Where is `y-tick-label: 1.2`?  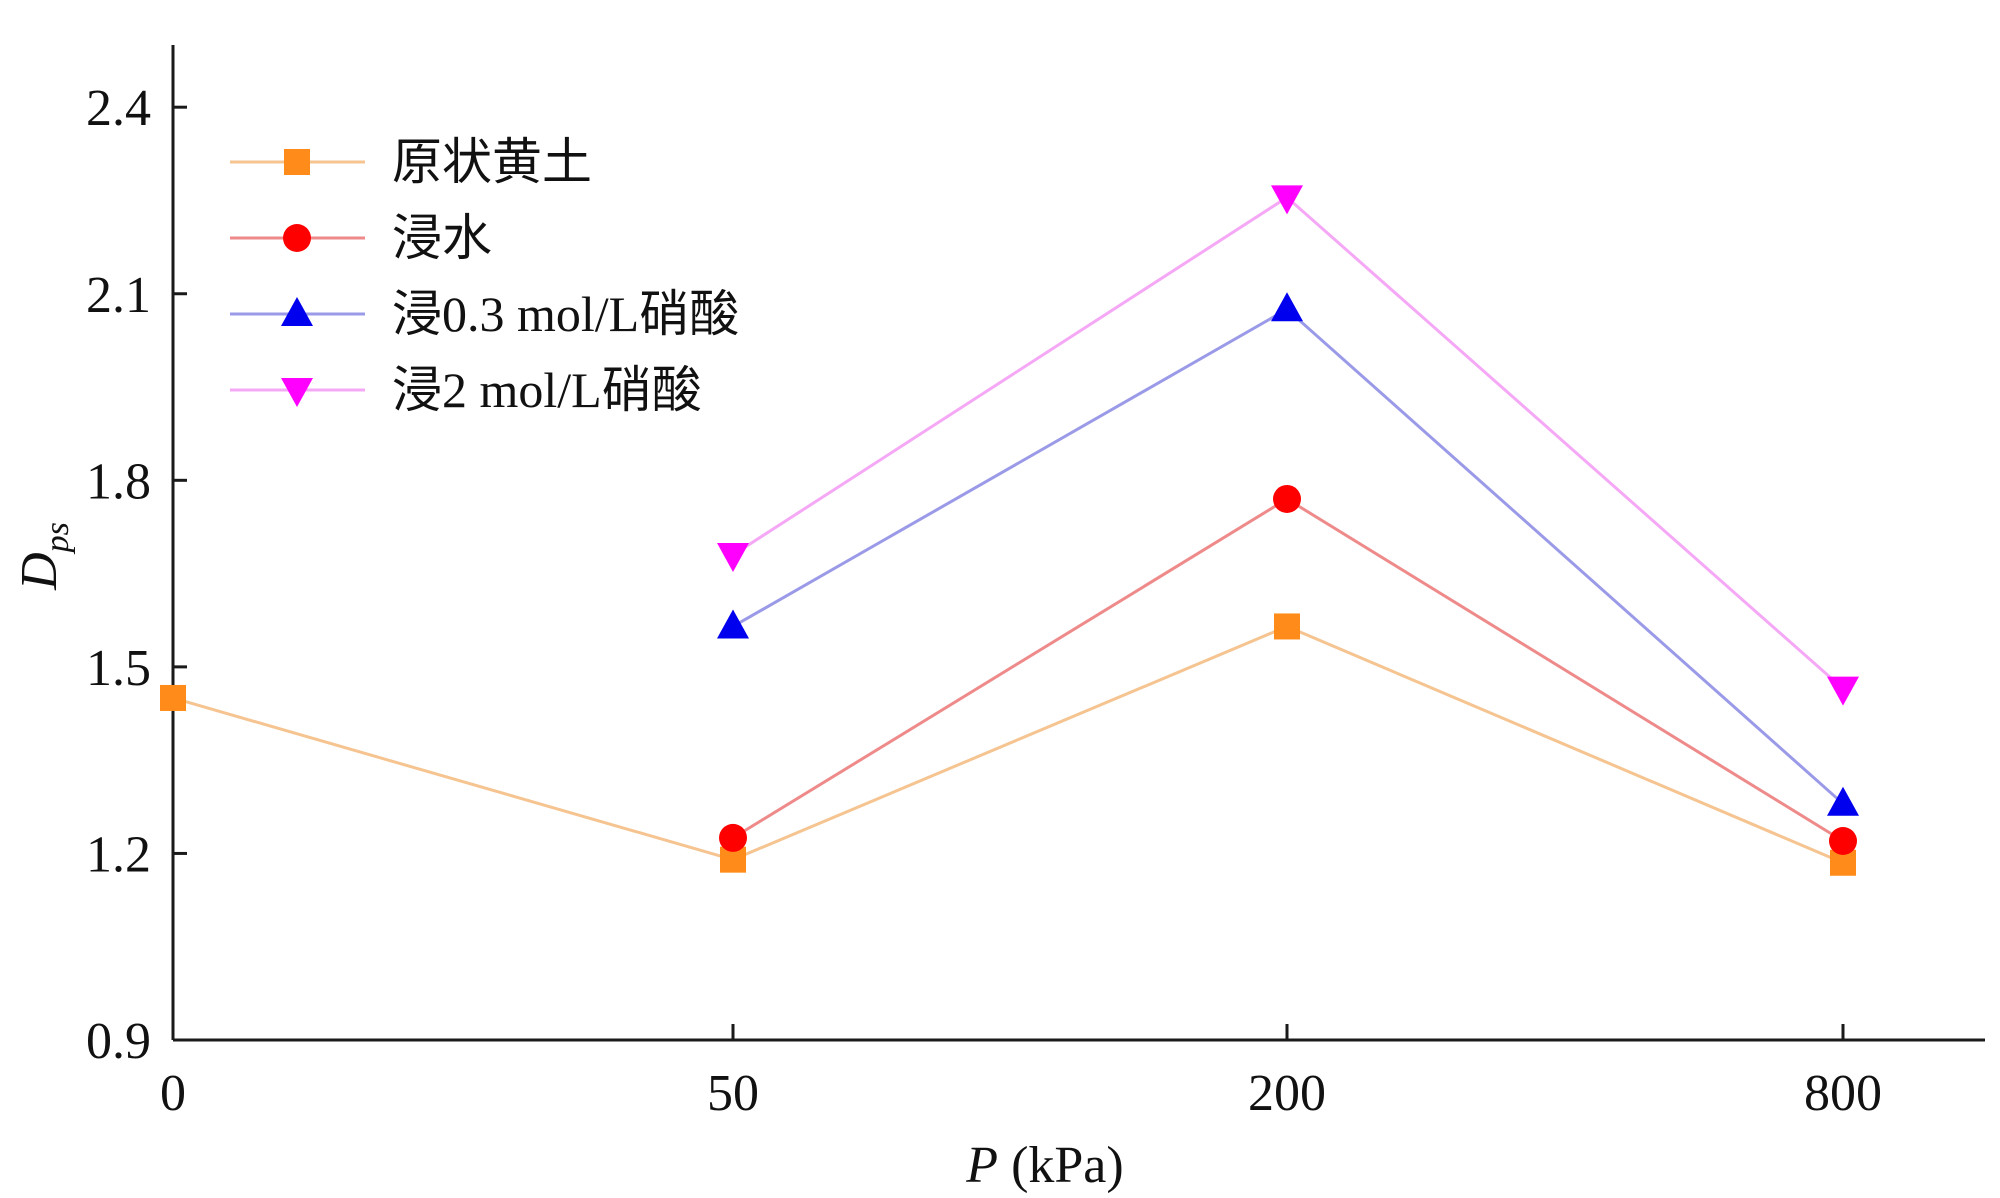 y-tick-label: 1.2 is located at coordinates (118, 854).